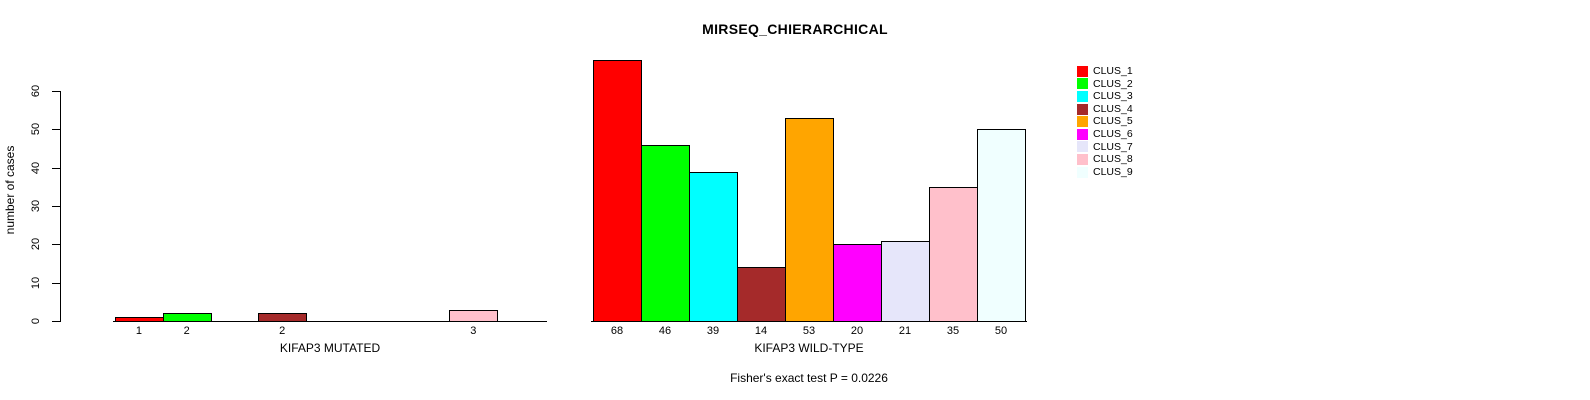 Image resolution: width=1590 pixels, height=400 pixels. What do you see at coordinates (36, 129) in the screenshot?
I see `y-axis-tick-label: 50` at bounding box center [36, 129].